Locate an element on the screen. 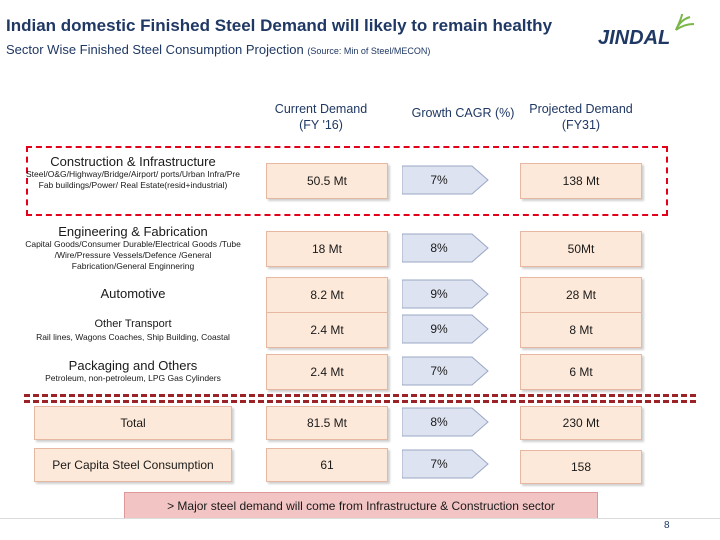 This screenshot has height=540, width=720. projected-demand-cell: 138 Mt is located at coordinates (581, 181).